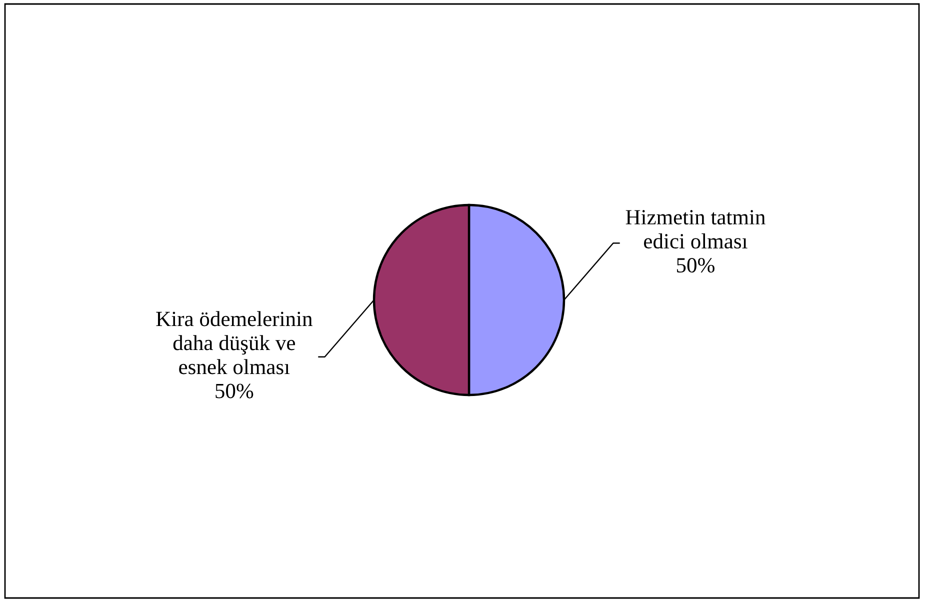 Image resolution: width=925 pixels, height=605 pixels. Describe the element at coordinates (696, 229) in the screenshot. I see `slice-label: Hizmetin tatmin edici olması` at that location.